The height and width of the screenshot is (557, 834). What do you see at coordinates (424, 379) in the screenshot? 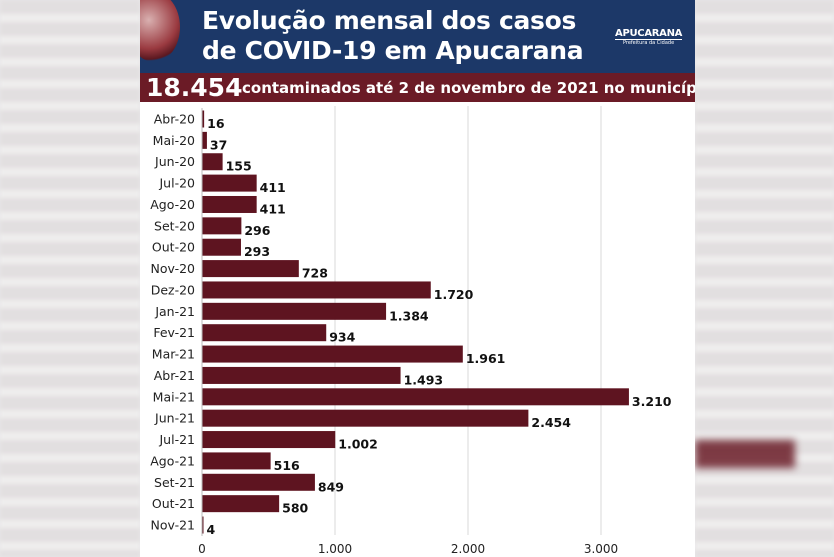
I see `data-label: 1.493` at bounding box center [424, 379].